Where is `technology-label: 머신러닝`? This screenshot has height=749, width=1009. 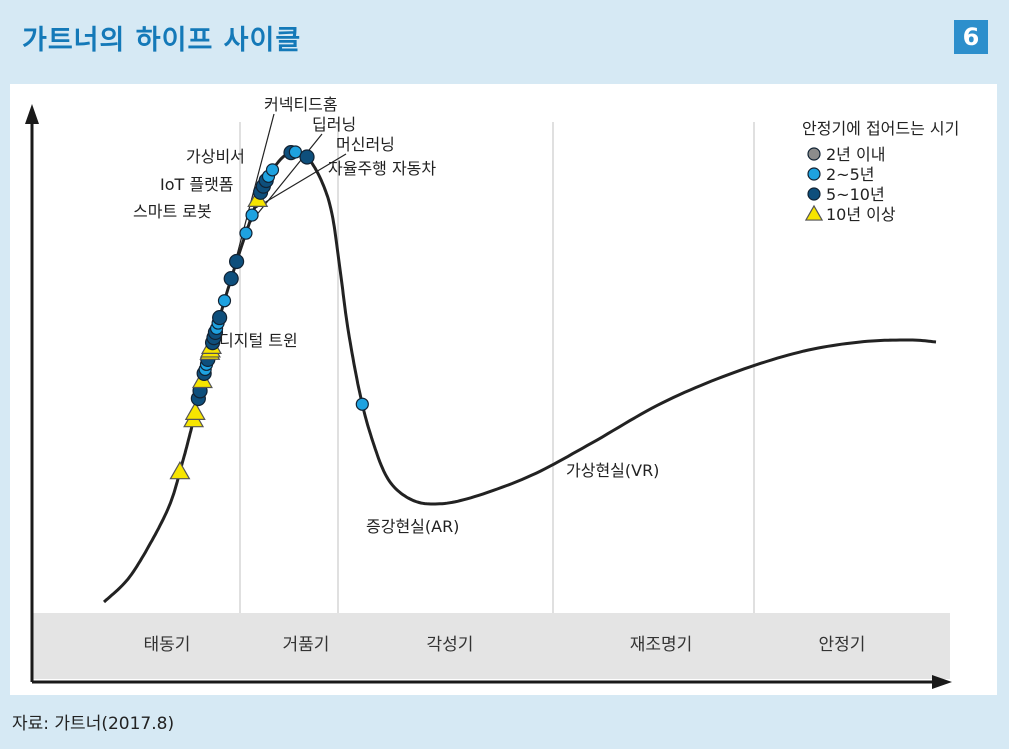 technology-label: 머신러닝 is located at coordinates (365, 144).